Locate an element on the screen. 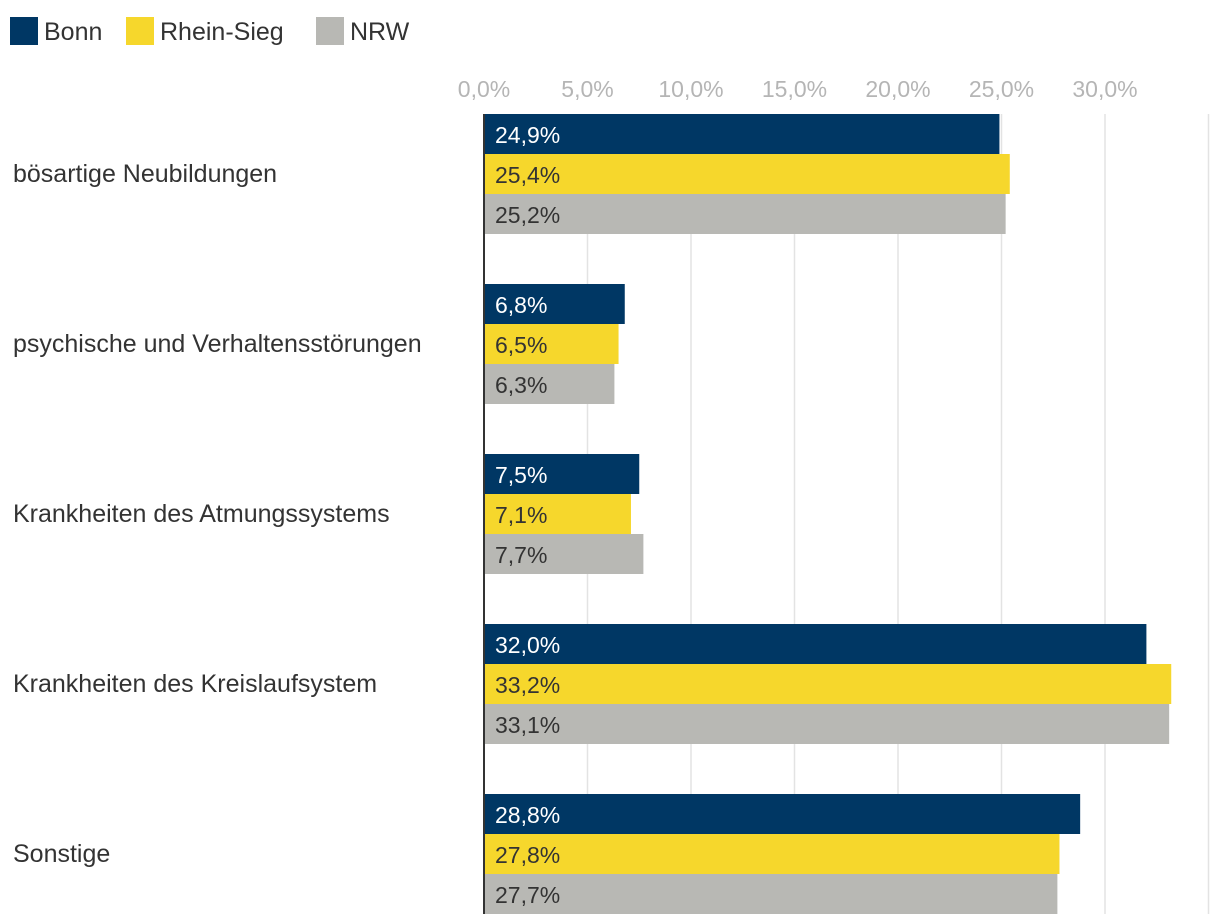  category-label-1: psychische und Verhaltensstörungen is located at coordinates (217, 344).